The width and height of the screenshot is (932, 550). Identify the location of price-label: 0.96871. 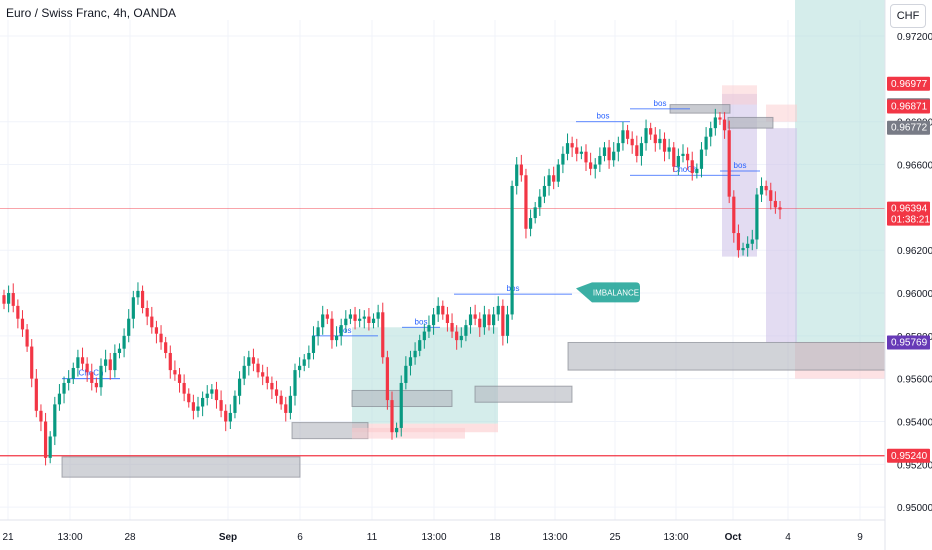
(909, 107).